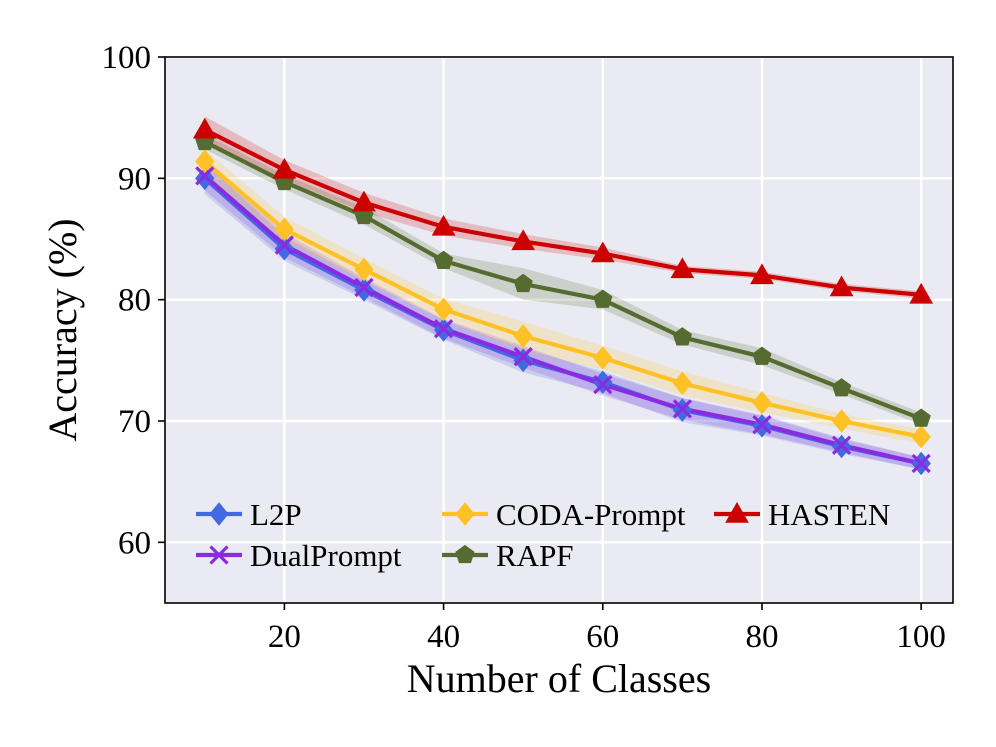  I want to click on y-tick-label-70: 70, so click(134, 422).